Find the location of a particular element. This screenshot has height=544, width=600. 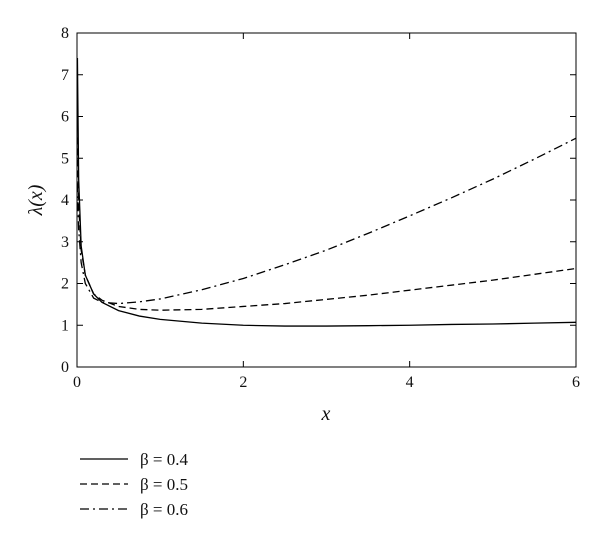

y-tick-label: 4 is located at coordinates (65, 200).